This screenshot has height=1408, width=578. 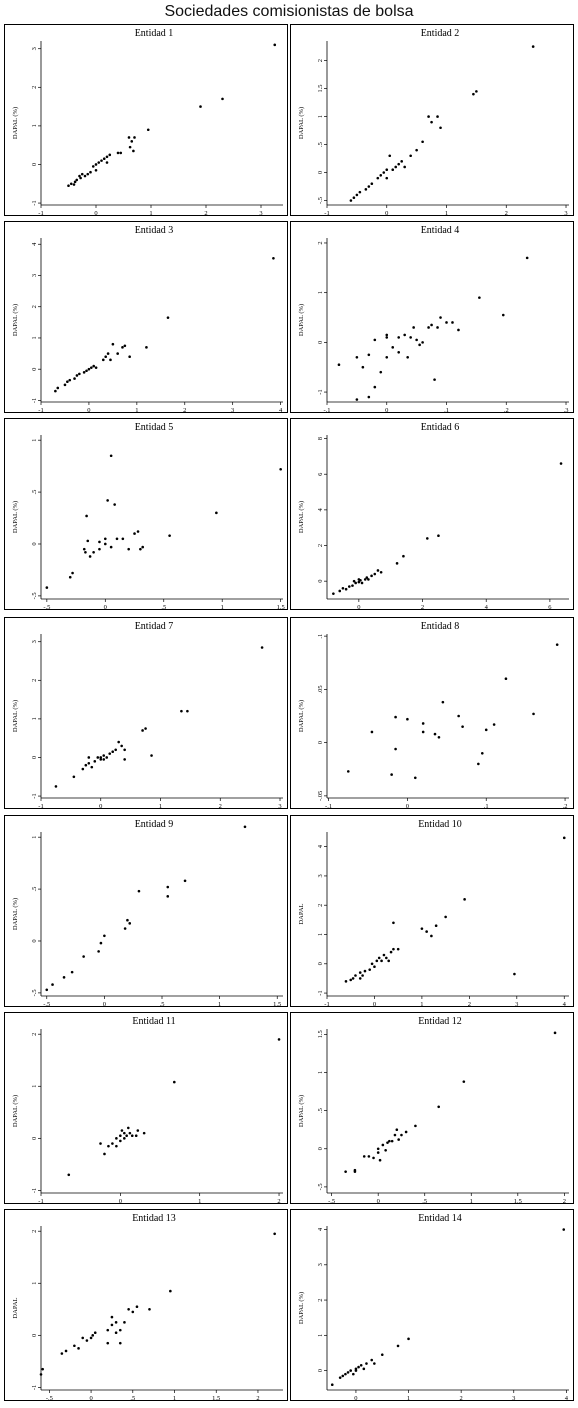 I want to click on y-tick-label: 4, so click(x=34, y=244).